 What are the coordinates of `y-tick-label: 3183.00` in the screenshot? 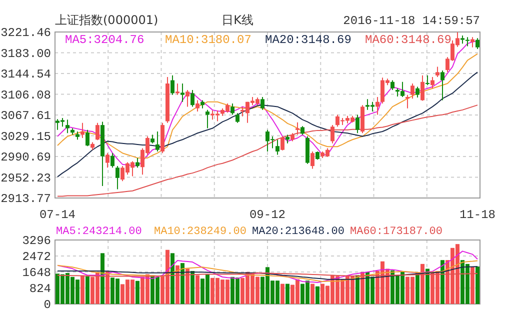 It's located at (25, 53).